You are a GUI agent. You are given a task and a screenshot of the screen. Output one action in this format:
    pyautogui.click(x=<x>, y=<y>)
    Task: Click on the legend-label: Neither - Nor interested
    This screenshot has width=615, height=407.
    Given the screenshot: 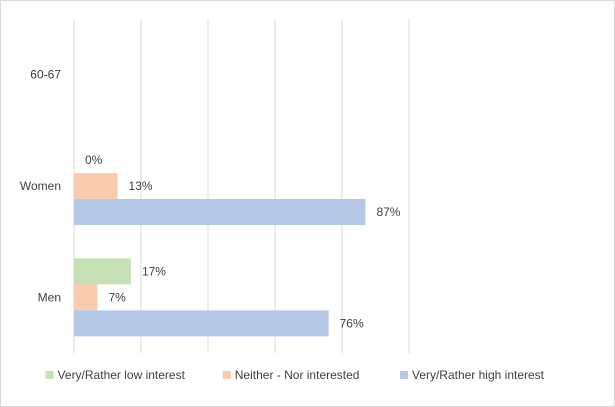 What is the action you would take?
    pyautogui.click(x=297, y=375)
    